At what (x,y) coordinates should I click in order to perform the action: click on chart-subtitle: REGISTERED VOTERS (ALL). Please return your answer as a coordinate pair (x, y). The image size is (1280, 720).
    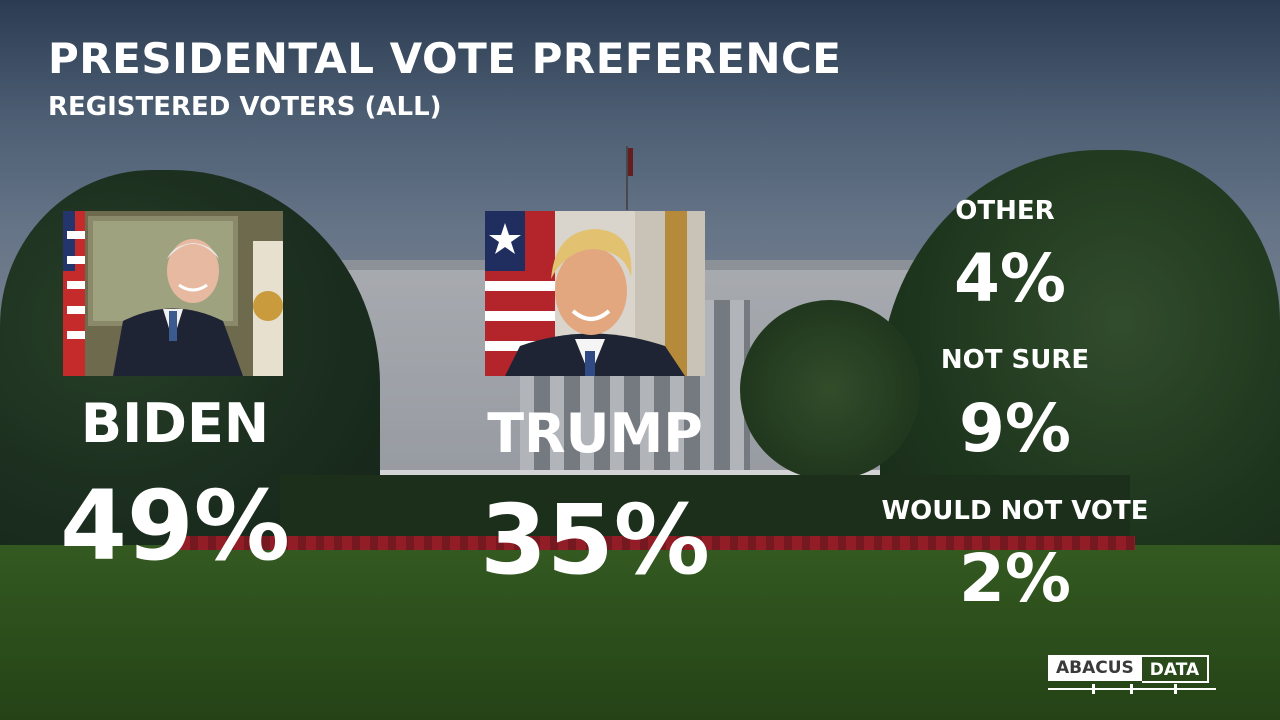
    Looking at the image, I should click on (245, 107).